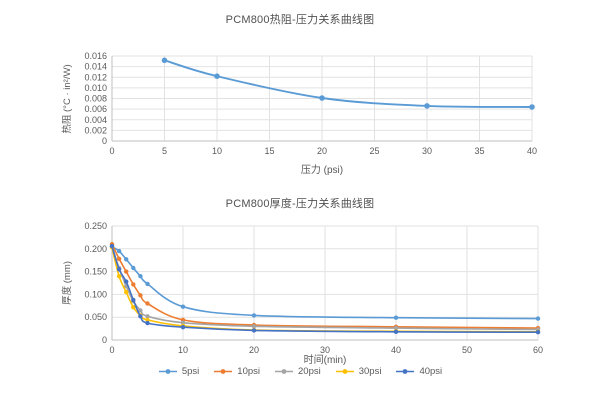 Image resolution: width=600 pixels, height=400 pixels. Describe the element at coordinates (269, 151) in the screenshot. I see `x-tick-label: 15` at that location.